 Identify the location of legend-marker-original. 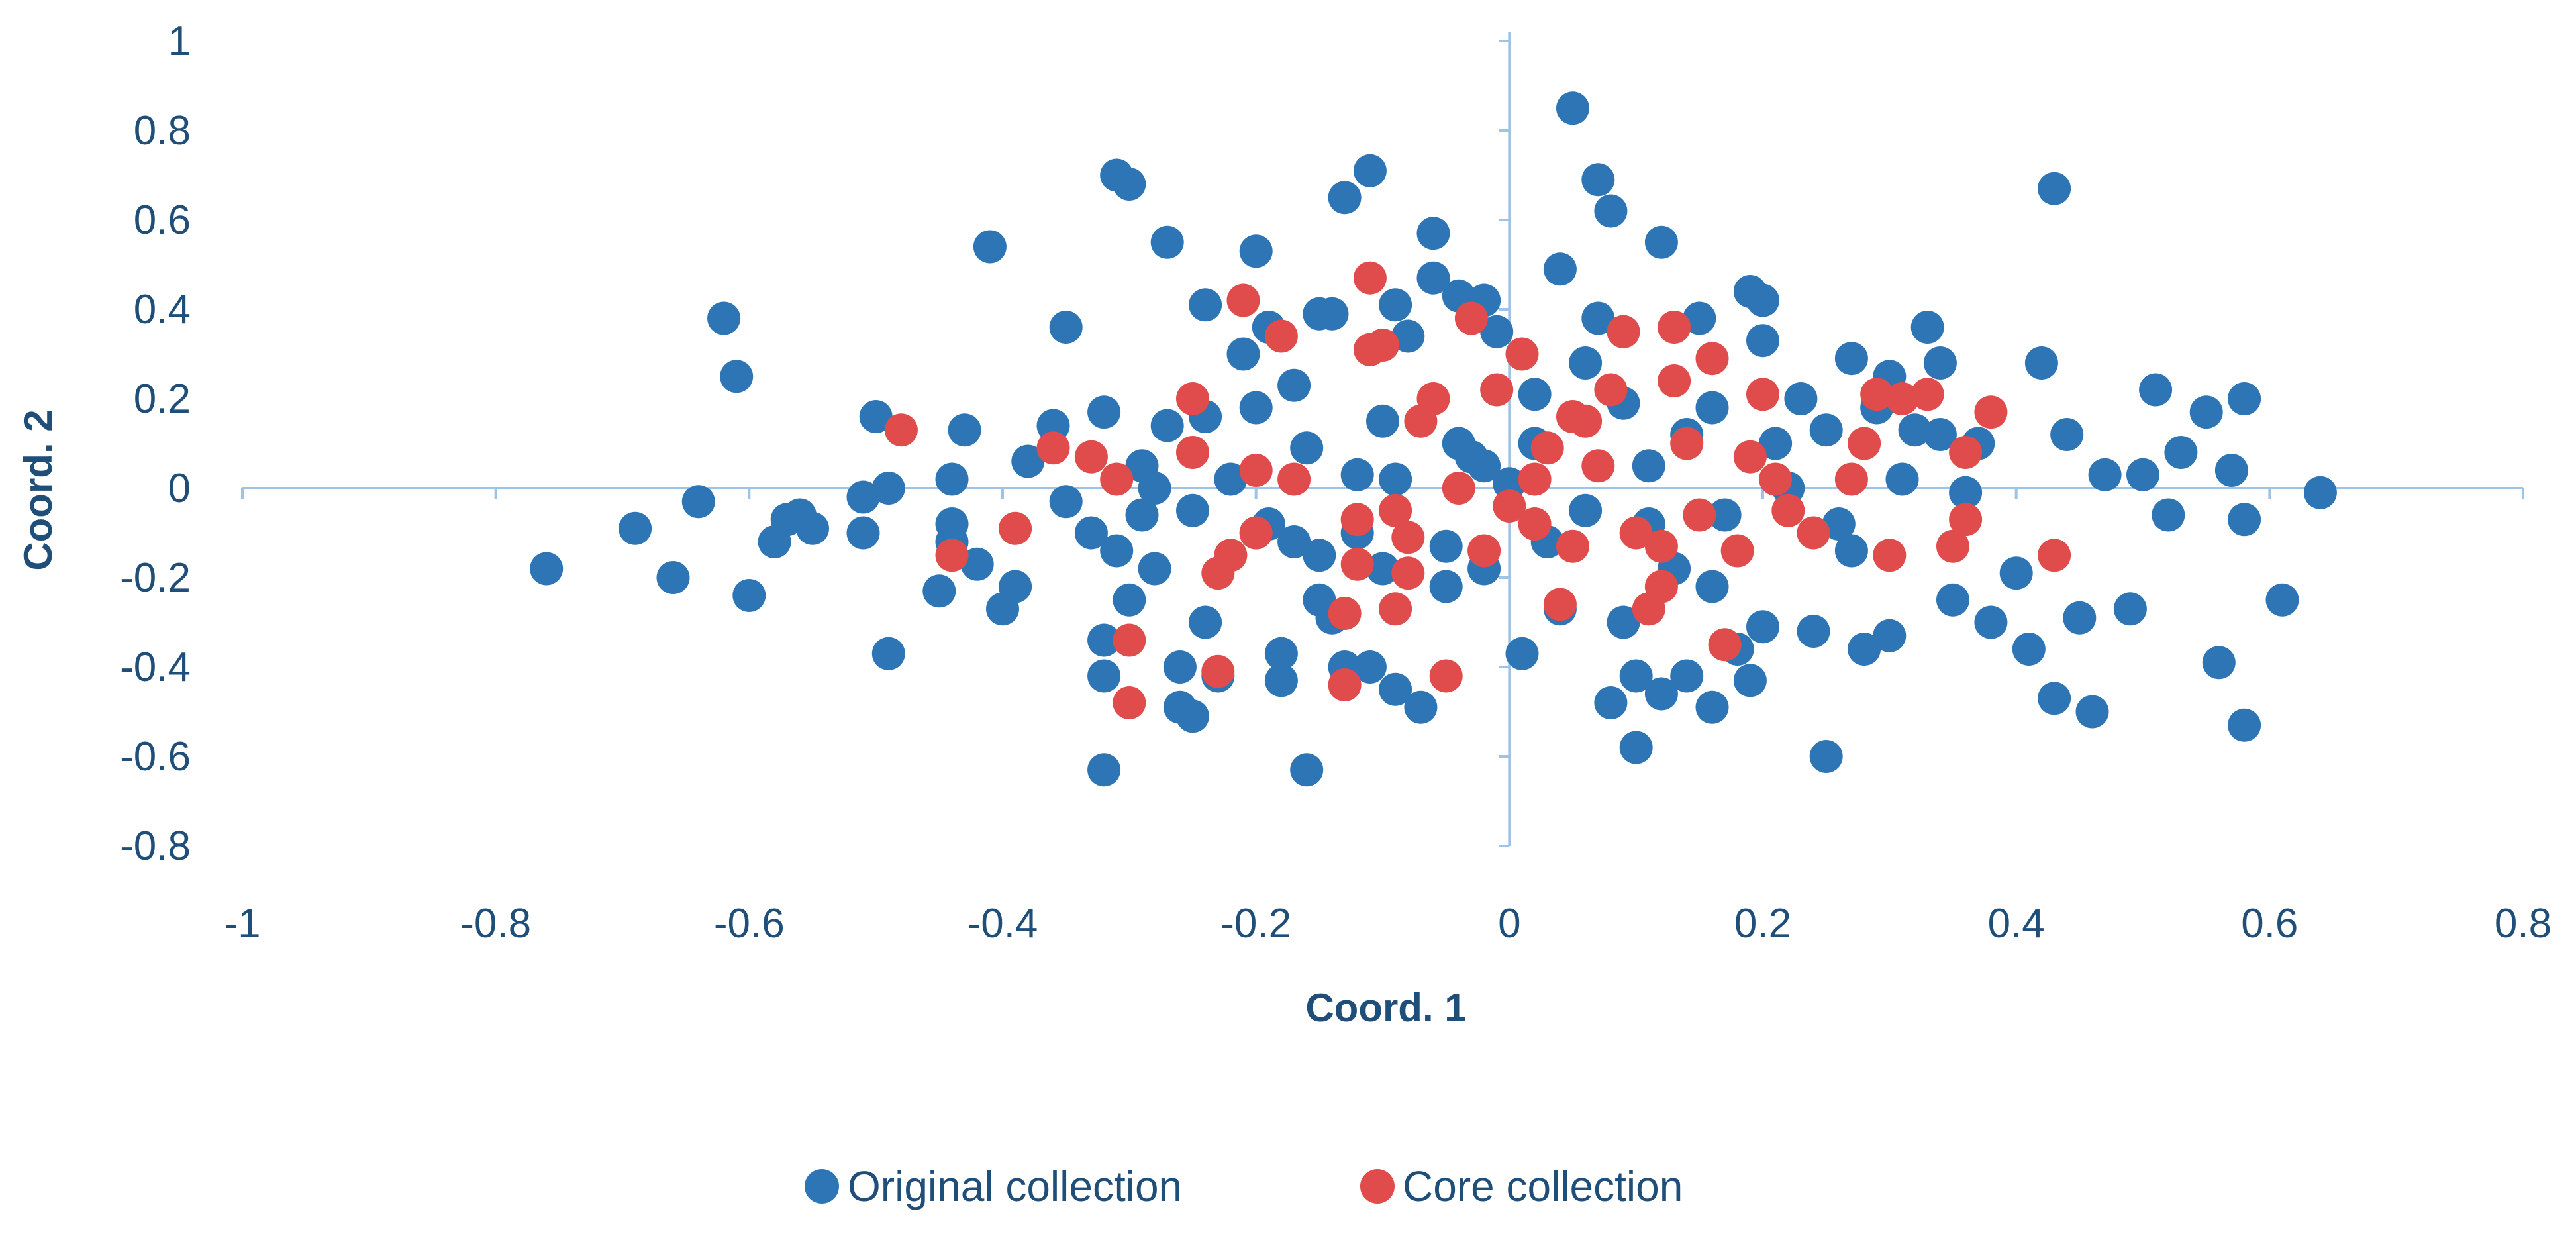
(822, 1187).